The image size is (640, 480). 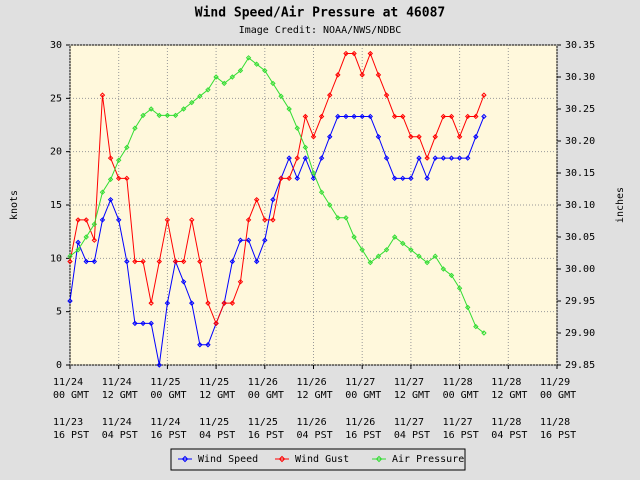 I want to click on y2-tick-label: 29.90, so click(x=580, y=333).